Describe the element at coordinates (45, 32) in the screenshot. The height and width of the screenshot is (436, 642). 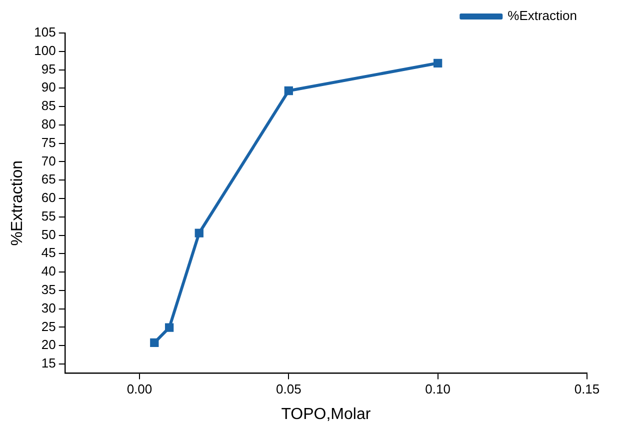
I see `y-tick-label: 105` at that location.